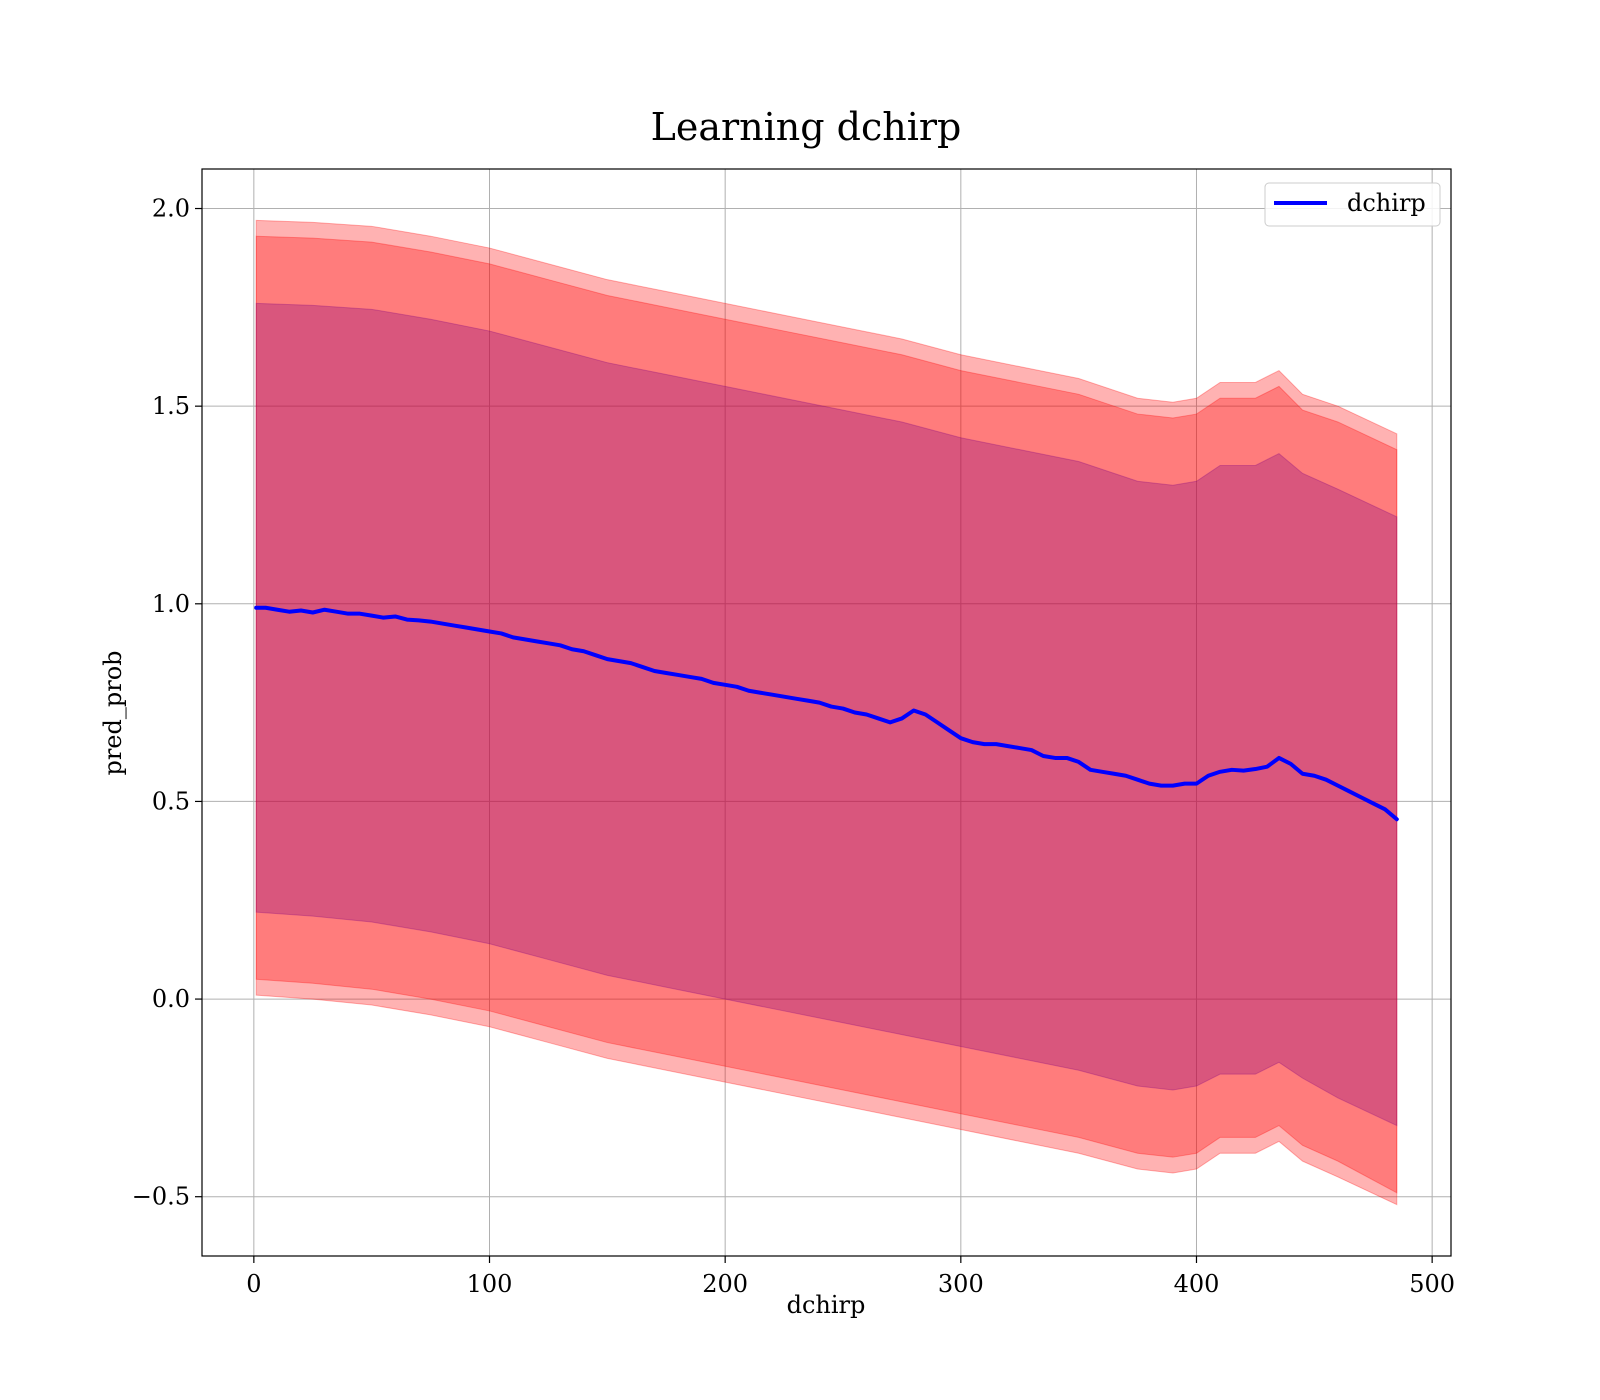  I want to click on legend-box, so click(1352, 204).